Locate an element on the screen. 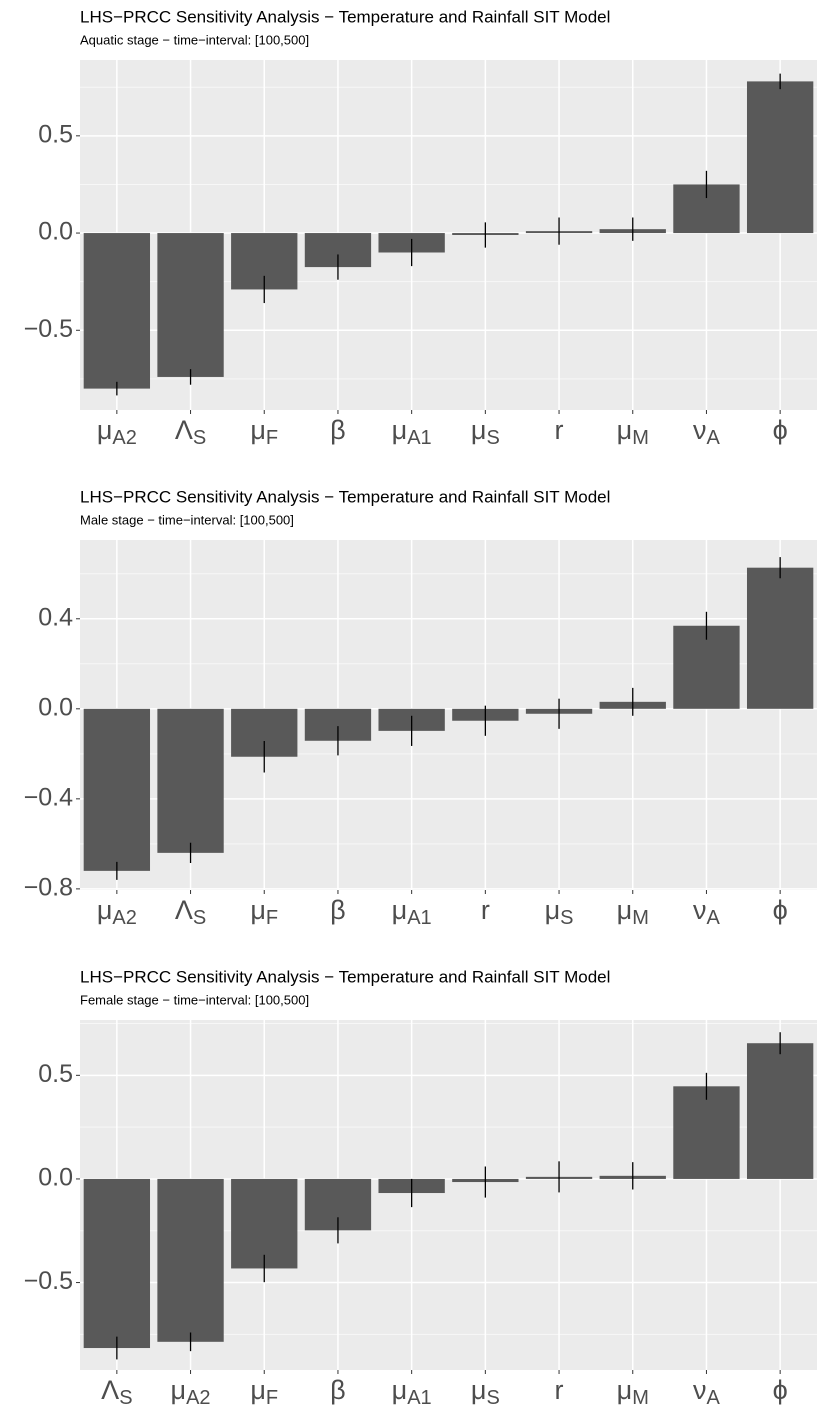  chart-subtitle: Aquatic stage − time−interval: [100,500] is located at coordinates (194, 39).